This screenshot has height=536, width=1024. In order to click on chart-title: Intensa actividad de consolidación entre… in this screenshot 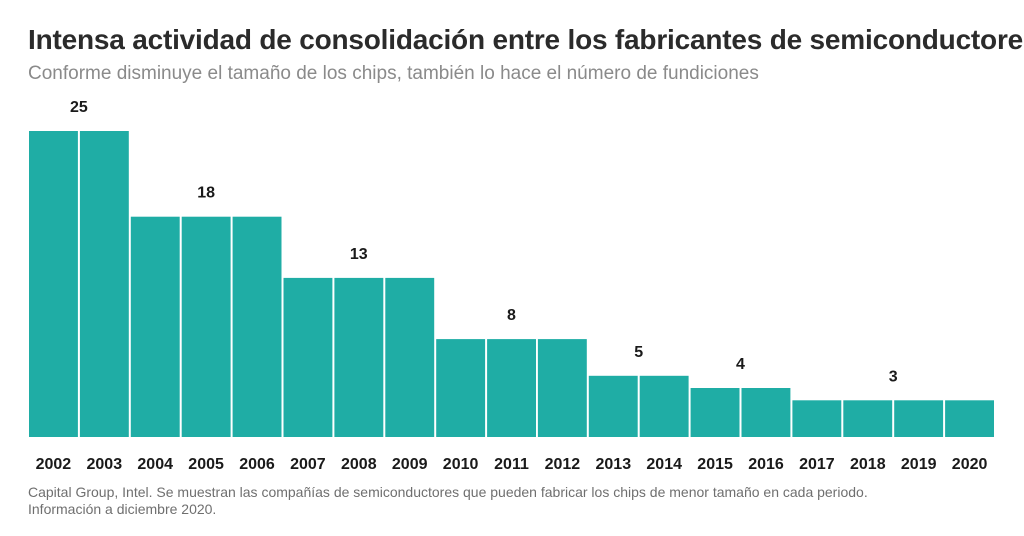, I will do `click(526, 39)`.